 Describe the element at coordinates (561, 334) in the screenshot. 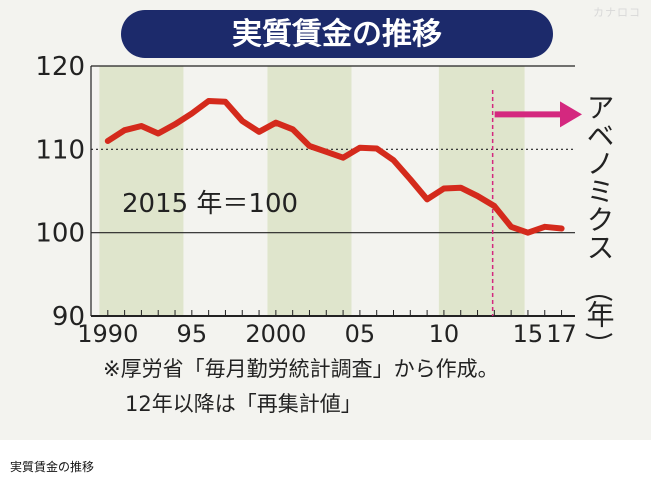

I see `x-tick-label-17: 17` at that location.